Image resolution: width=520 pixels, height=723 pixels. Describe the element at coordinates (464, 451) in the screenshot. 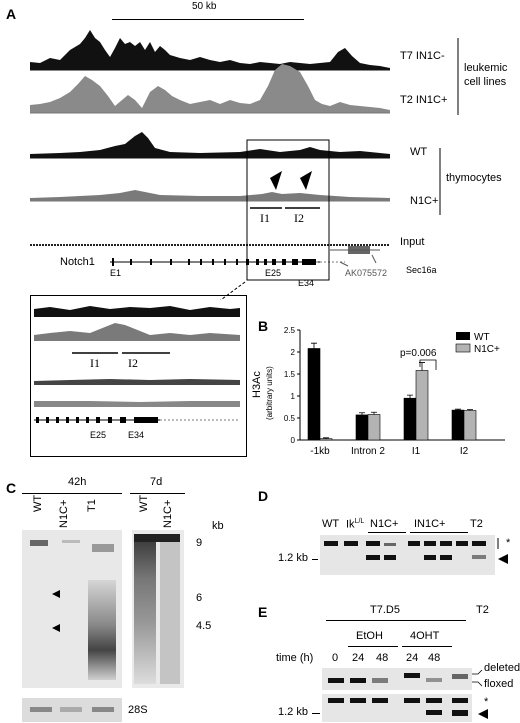

I see `b-category-label: I2` at that location.